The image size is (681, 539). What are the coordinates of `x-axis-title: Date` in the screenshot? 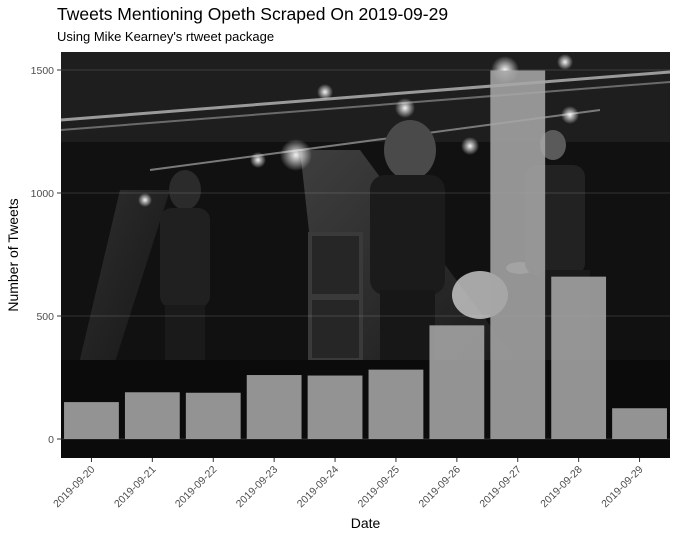 It's located at (366, 523).